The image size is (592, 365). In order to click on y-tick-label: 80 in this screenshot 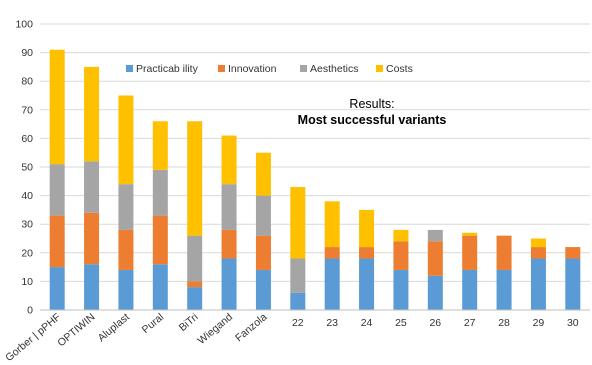, I will do `click(27, 82)`.